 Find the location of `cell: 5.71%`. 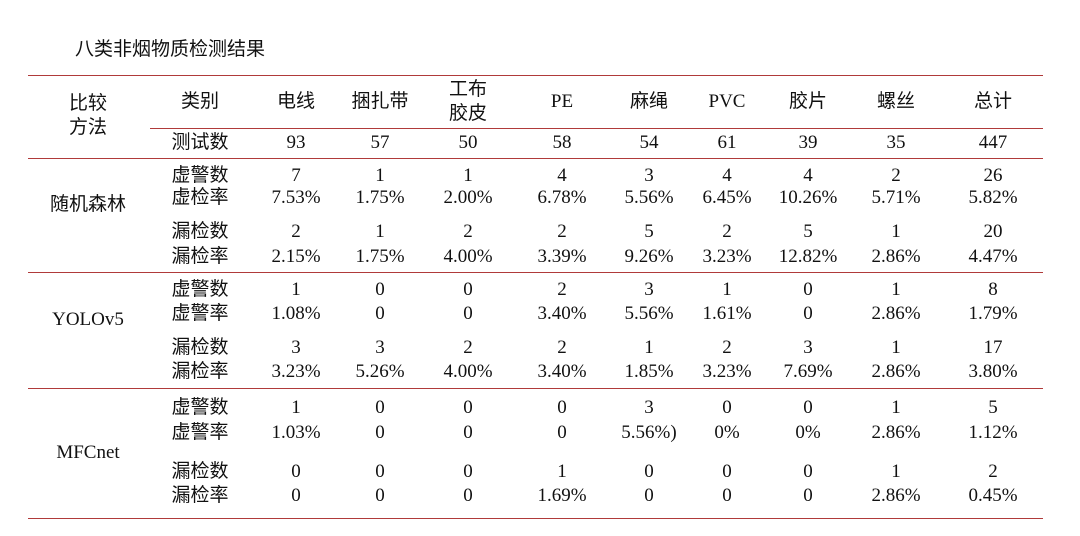

cell: 5.71% is located at coordinates (896, 197).